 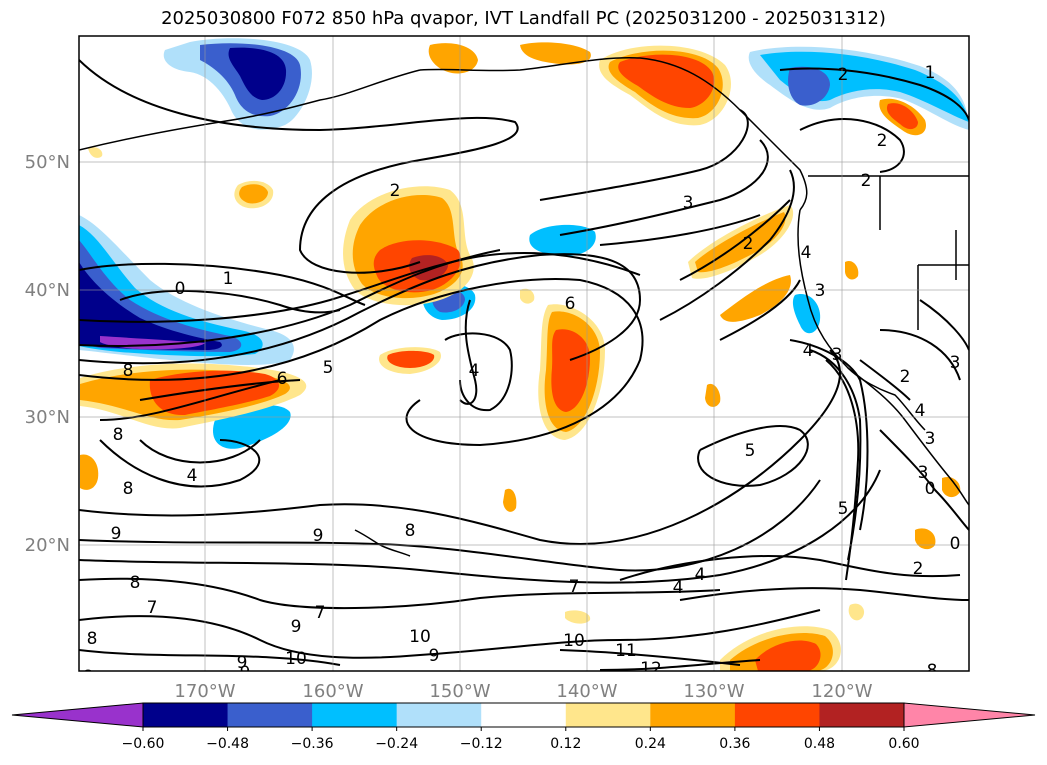 What do you see at coordinates (527, 296) in the screenshot?
I see `shade-pos-small11` at bounding box center [527, 296].